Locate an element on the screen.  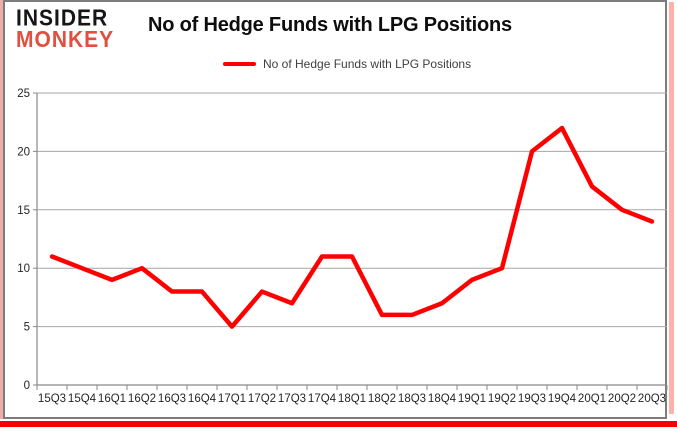
insider-monkey-logo: INSIDER MONKEY is located at coordinates (65, 29).